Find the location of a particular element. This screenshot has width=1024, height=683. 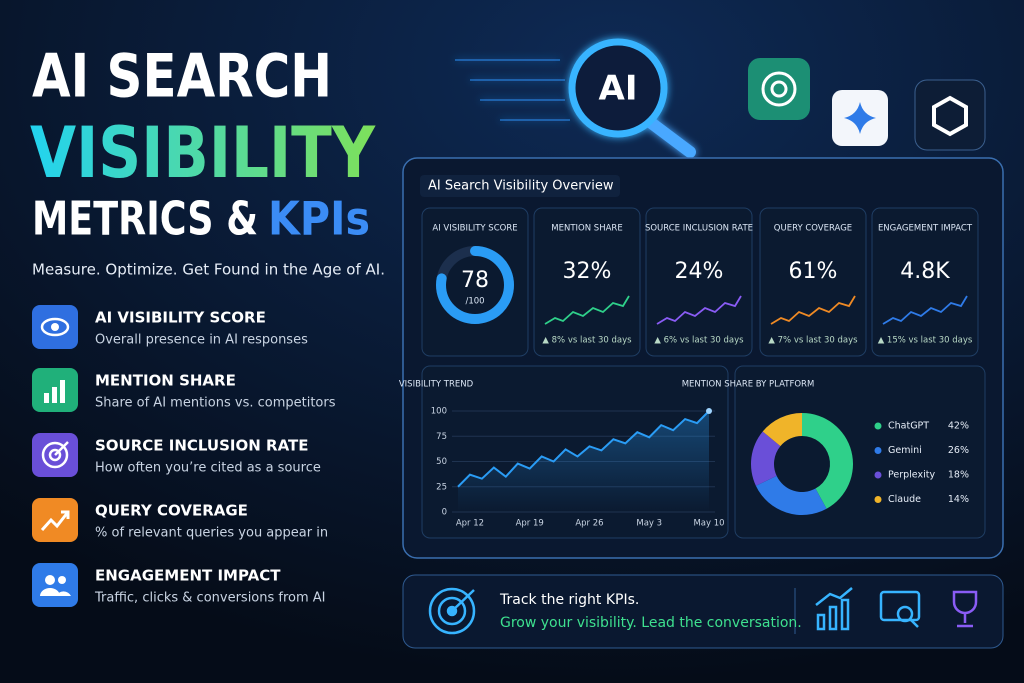

platform-logos is located at coordinates (867, 104).